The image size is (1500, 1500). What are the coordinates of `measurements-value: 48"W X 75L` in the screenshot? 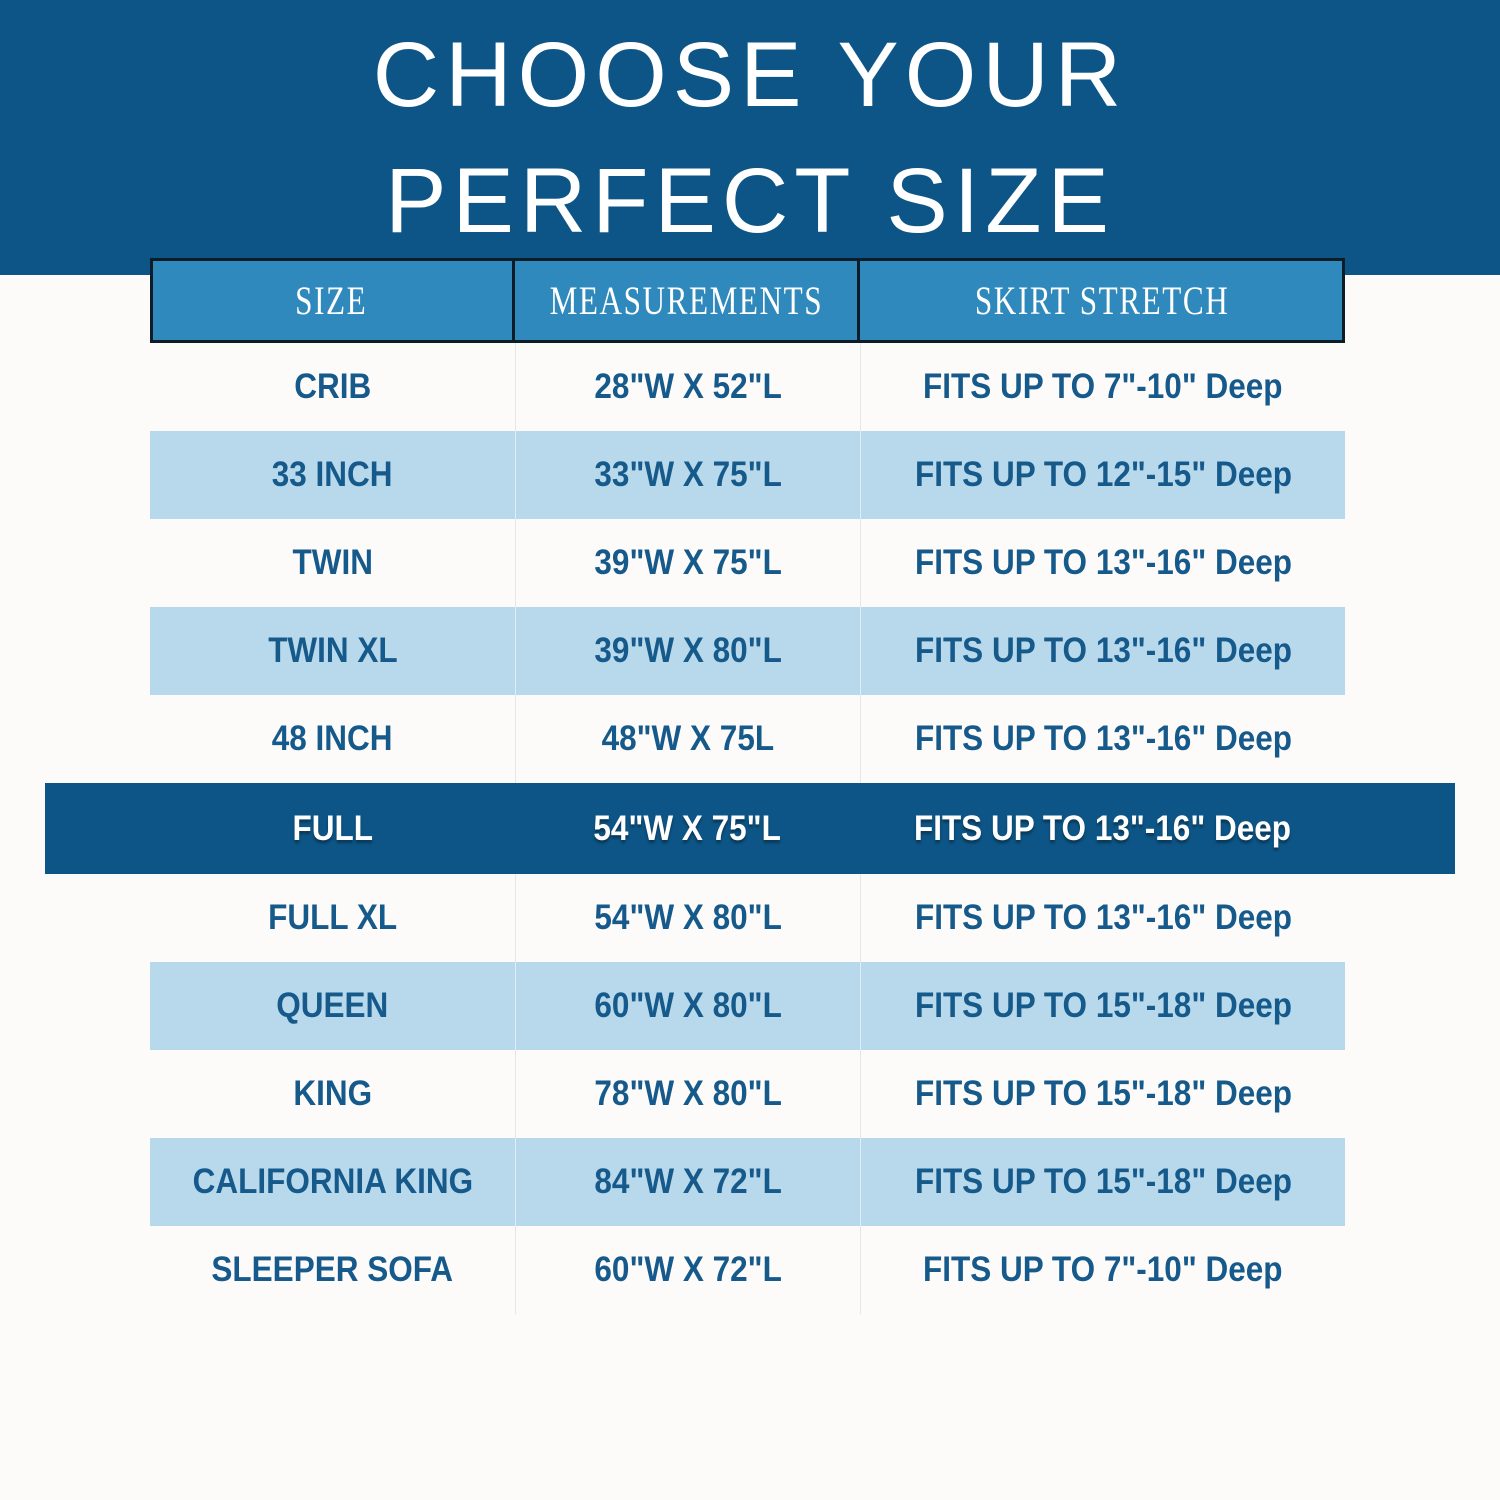 It's located at (688, 738).